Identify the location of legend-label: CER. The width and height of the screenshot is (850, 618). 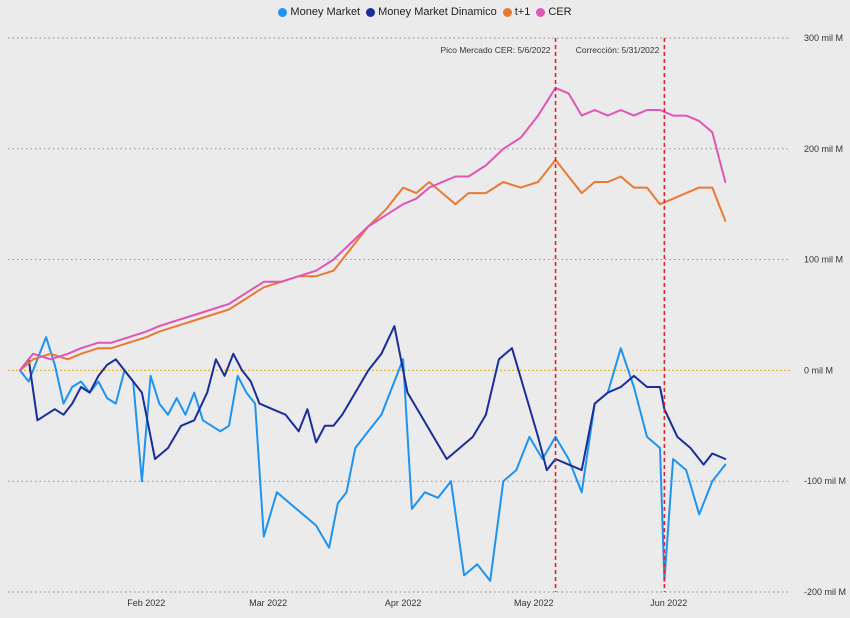
(560, 12).